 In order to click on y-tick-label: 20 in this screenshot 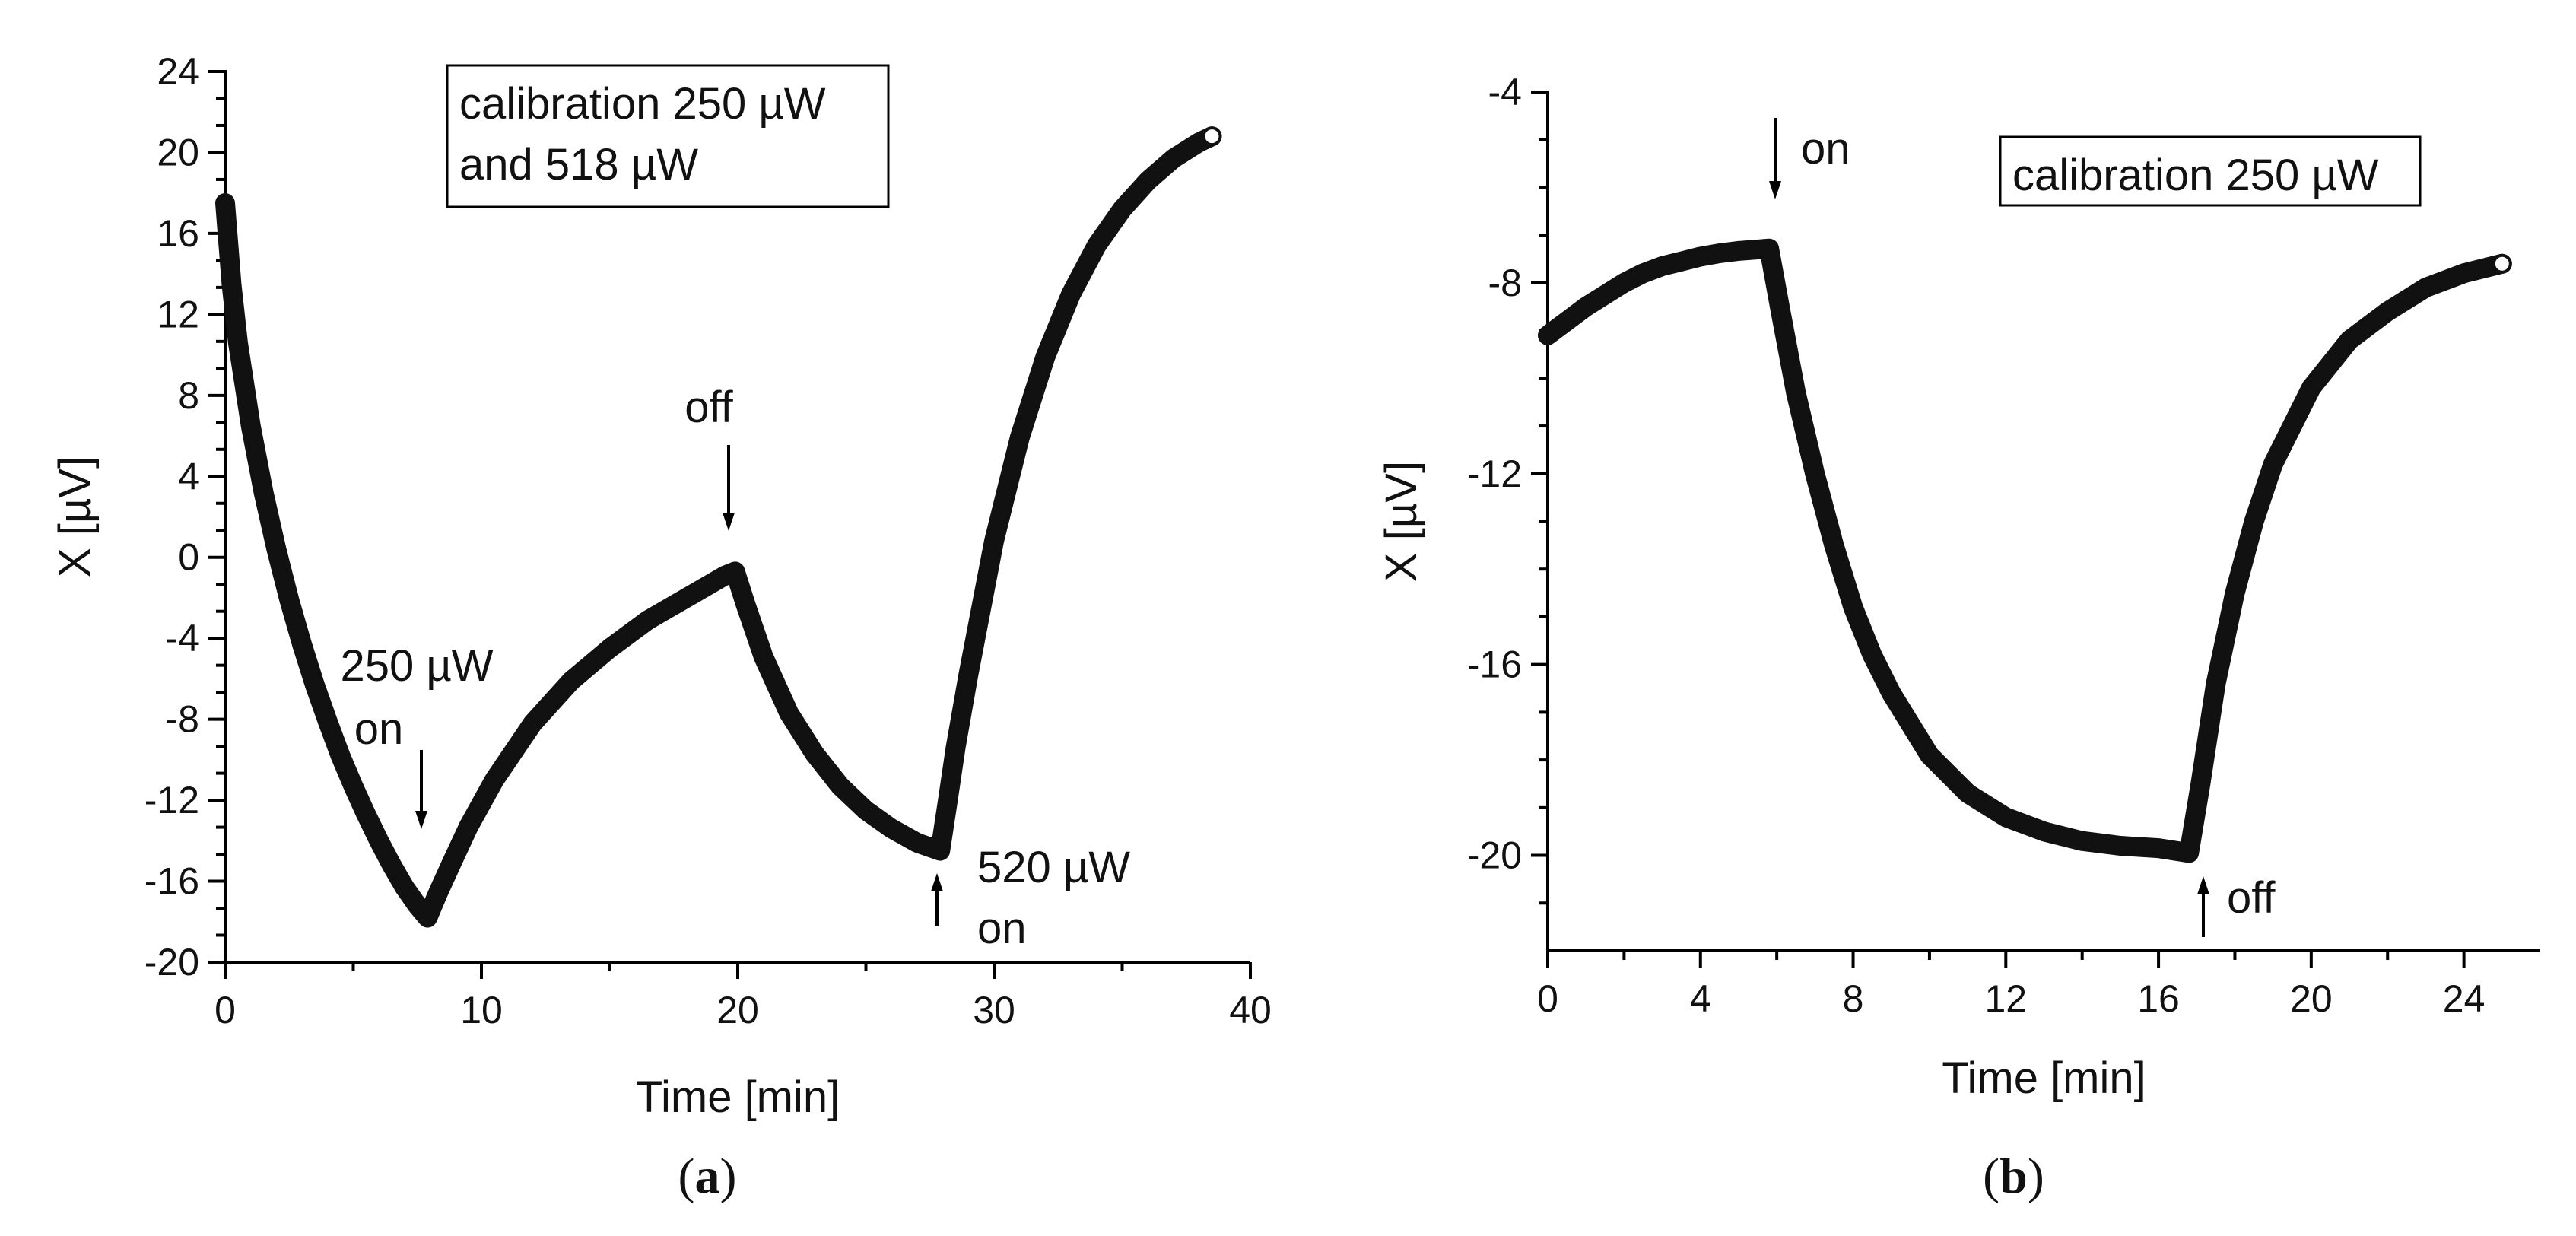, I will do `click(178, 152)`.